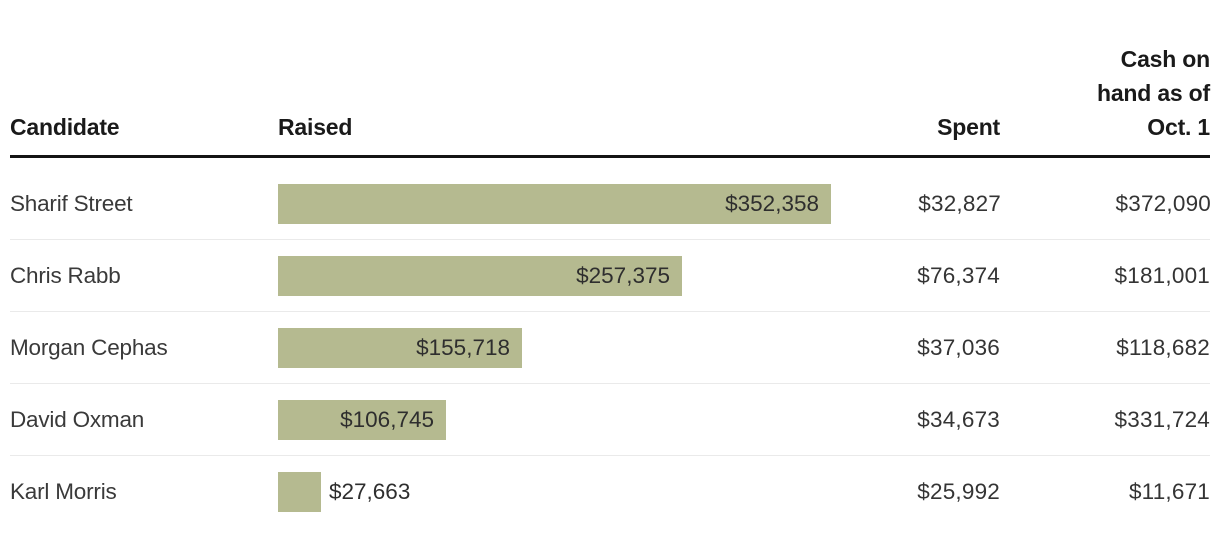 This screenshot has height=536, width=1220. What do you see at coordinates (463, 347) in the screenshot?
I see `raised-value-label: $155,718` at bounding box center [463, 347].